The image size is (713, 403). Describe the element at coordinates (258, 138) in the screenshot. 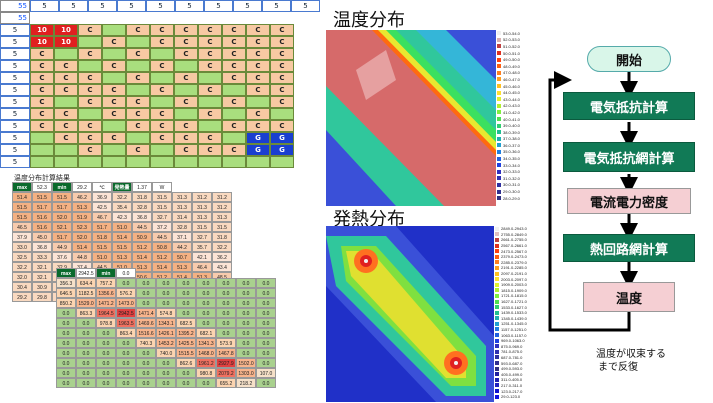

I see `grid-cell: G` at that location.